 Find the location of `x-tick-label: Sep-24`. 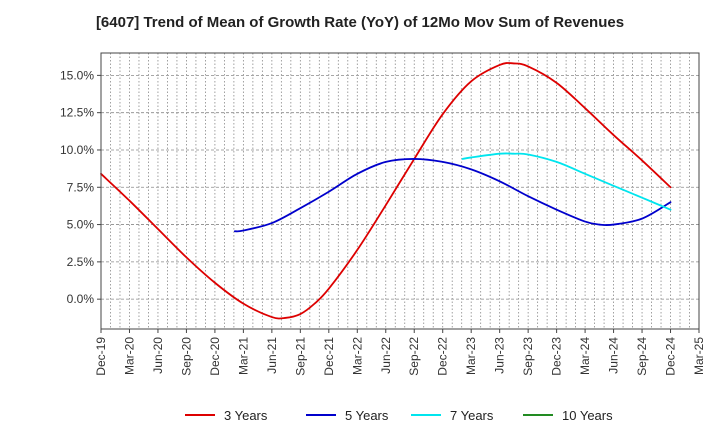

x-tick-label: Sep-24 is located at coordinates (642, 356).